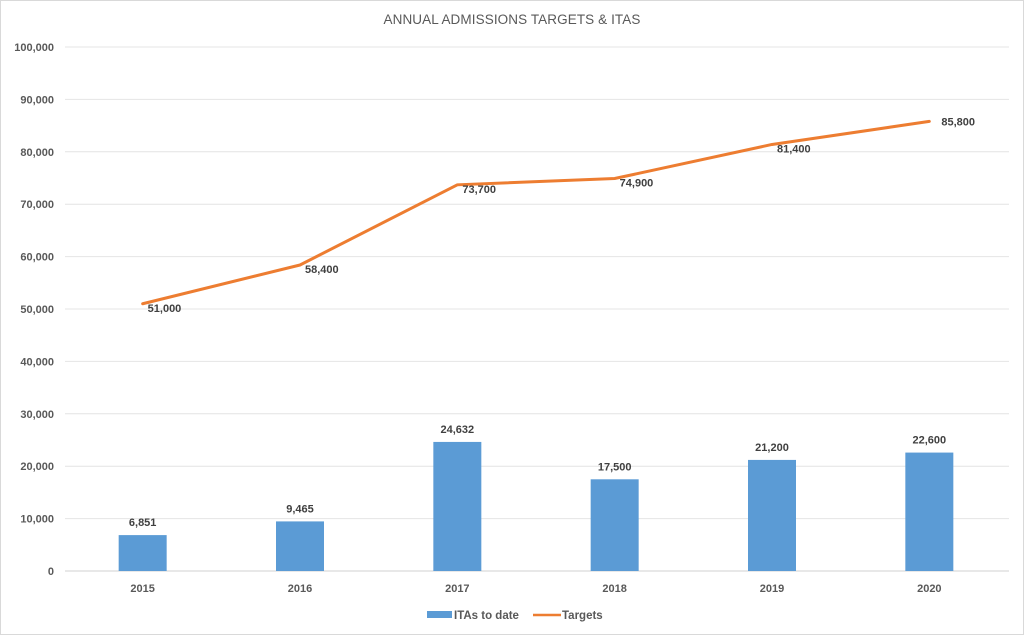  Describe the element at coordinates (511, 19) in the screenshot. I see `chart-title: ANNUAL ADMISSIONS TARGETS & ITAS` at that location.